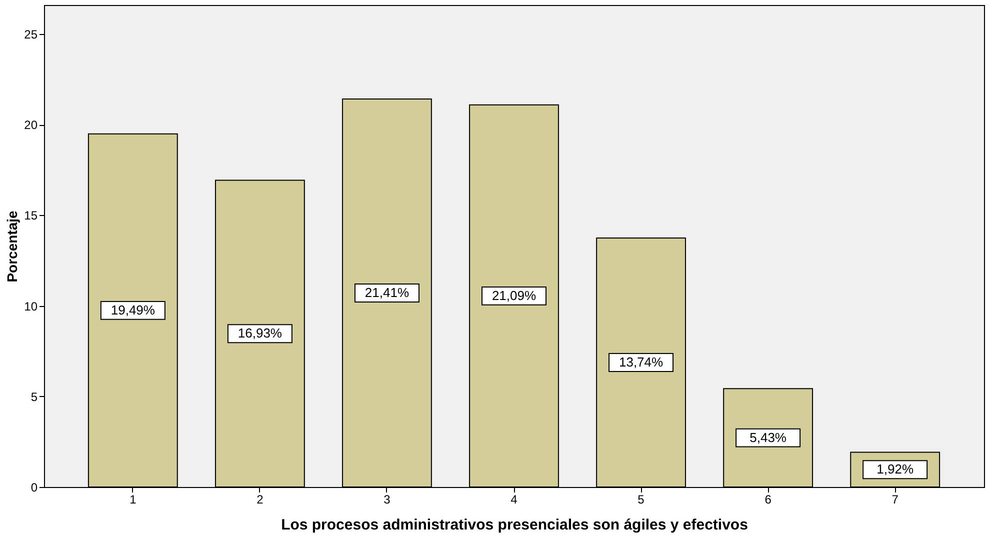  Describe the element at coordinates (260, 499) in the screenshot. I see `x-tick-label: 2` at that location.